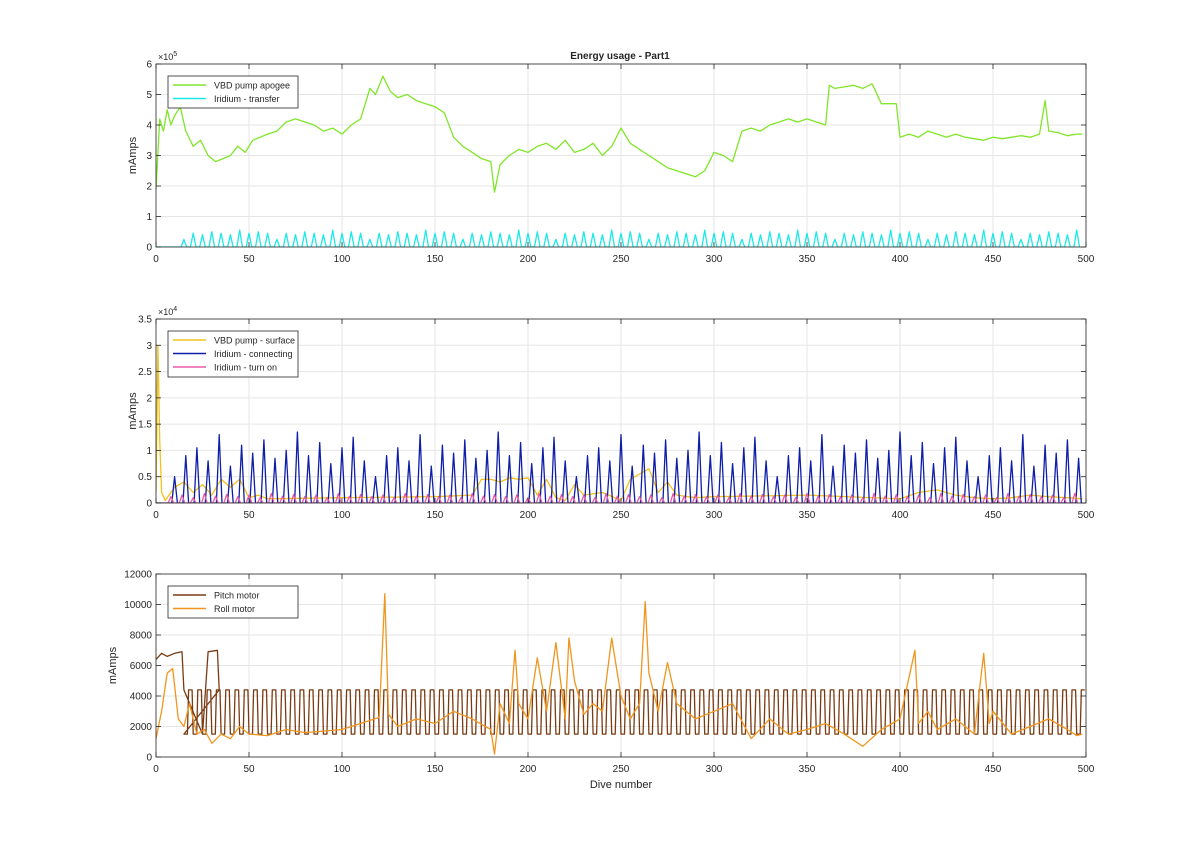 This screenshot has height=851, width=1200. Describe the element at coordinates (145, 372) in the screenshot. I see `y-tick-label: 2.5` at that location.